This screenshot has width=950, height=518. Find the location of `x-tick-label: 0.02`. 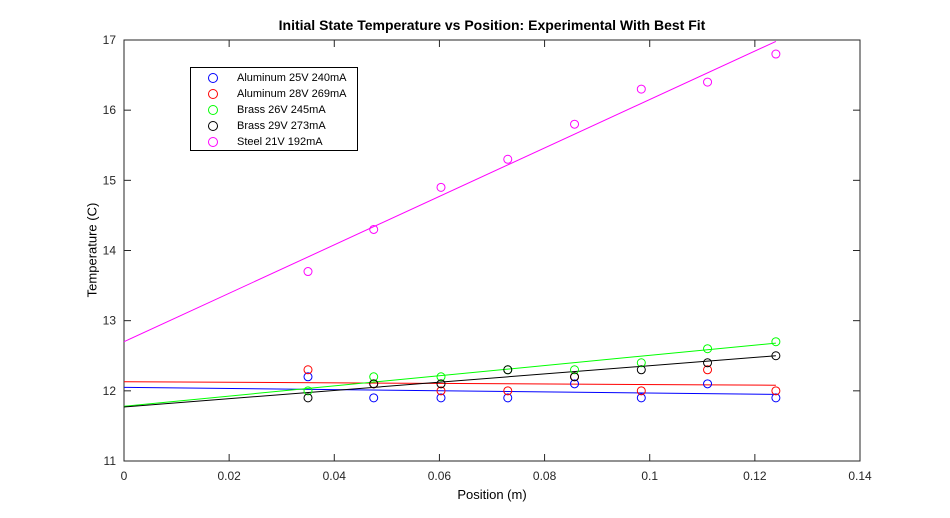

x-tick-label: 0.02 is located at coordinates (229, 476).